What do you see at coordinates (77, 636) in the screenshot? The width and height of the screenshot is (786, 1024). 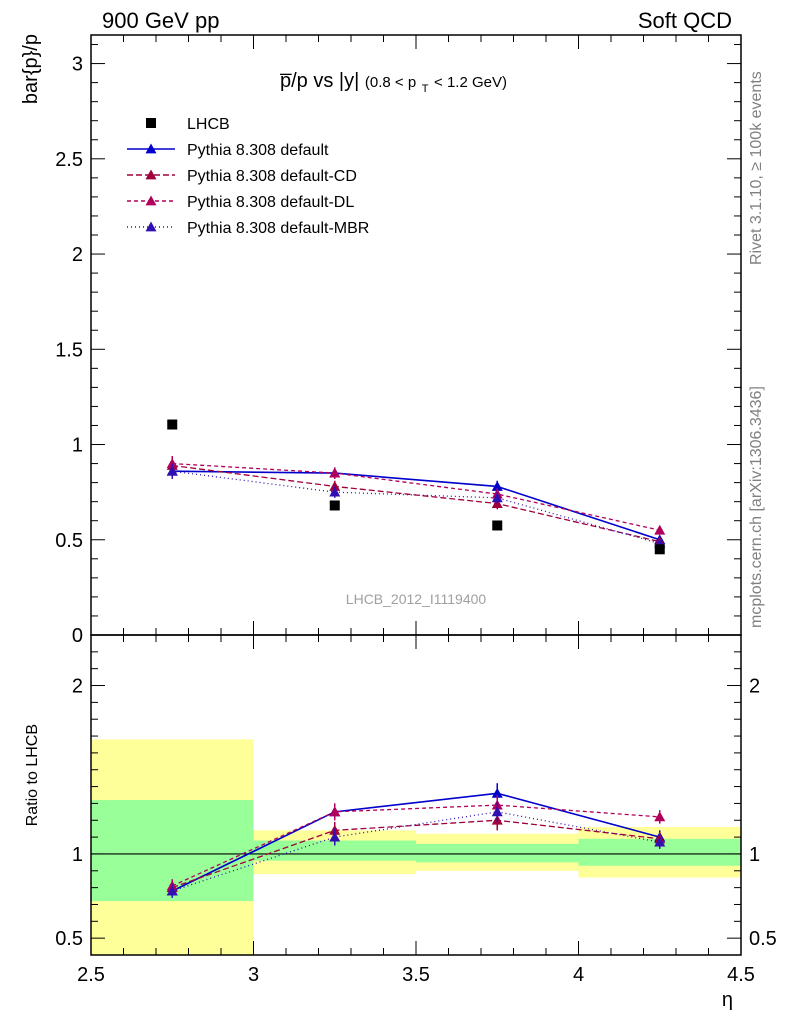 I see `y-tick-label-top: 0` at bounding box center [77, 636].